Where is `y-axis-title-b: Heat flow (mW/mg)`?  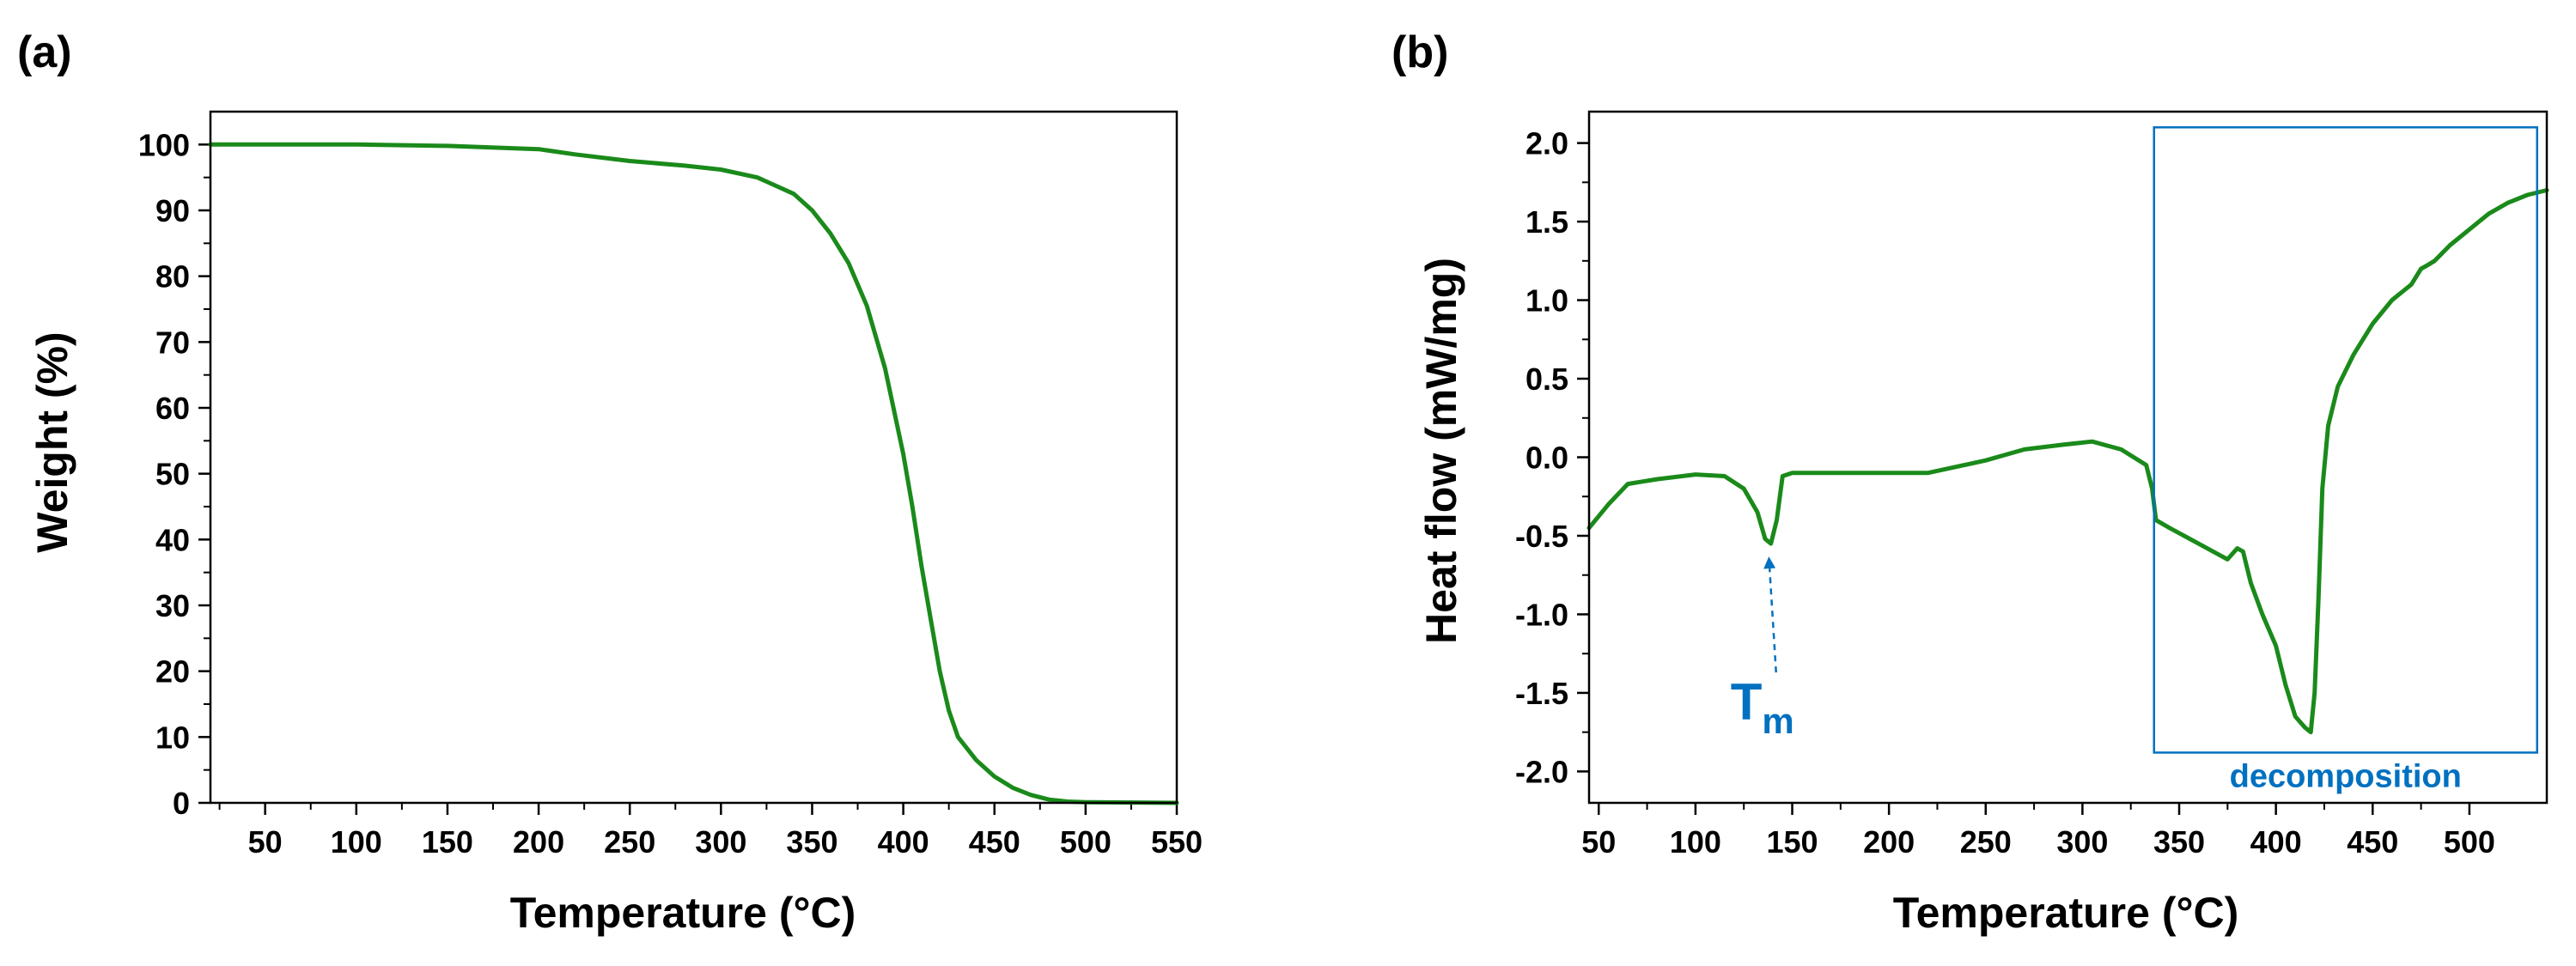
y-axis-title-b: Heat flow (mW/mg) is located at coordinates (1441, 451).